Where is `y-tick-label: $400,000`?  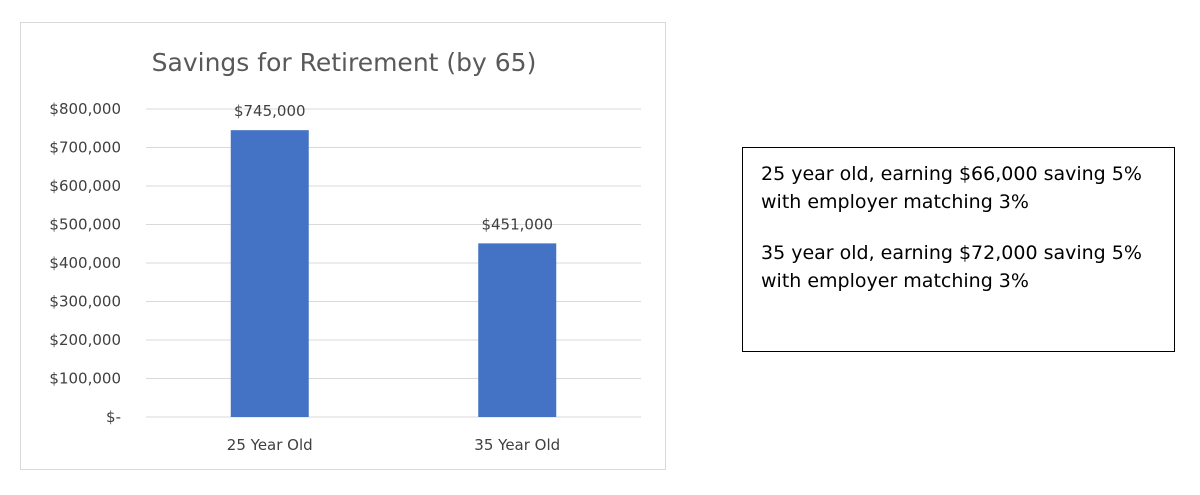
y-tick-label: $400,000 is located at coordinates (85, 263).